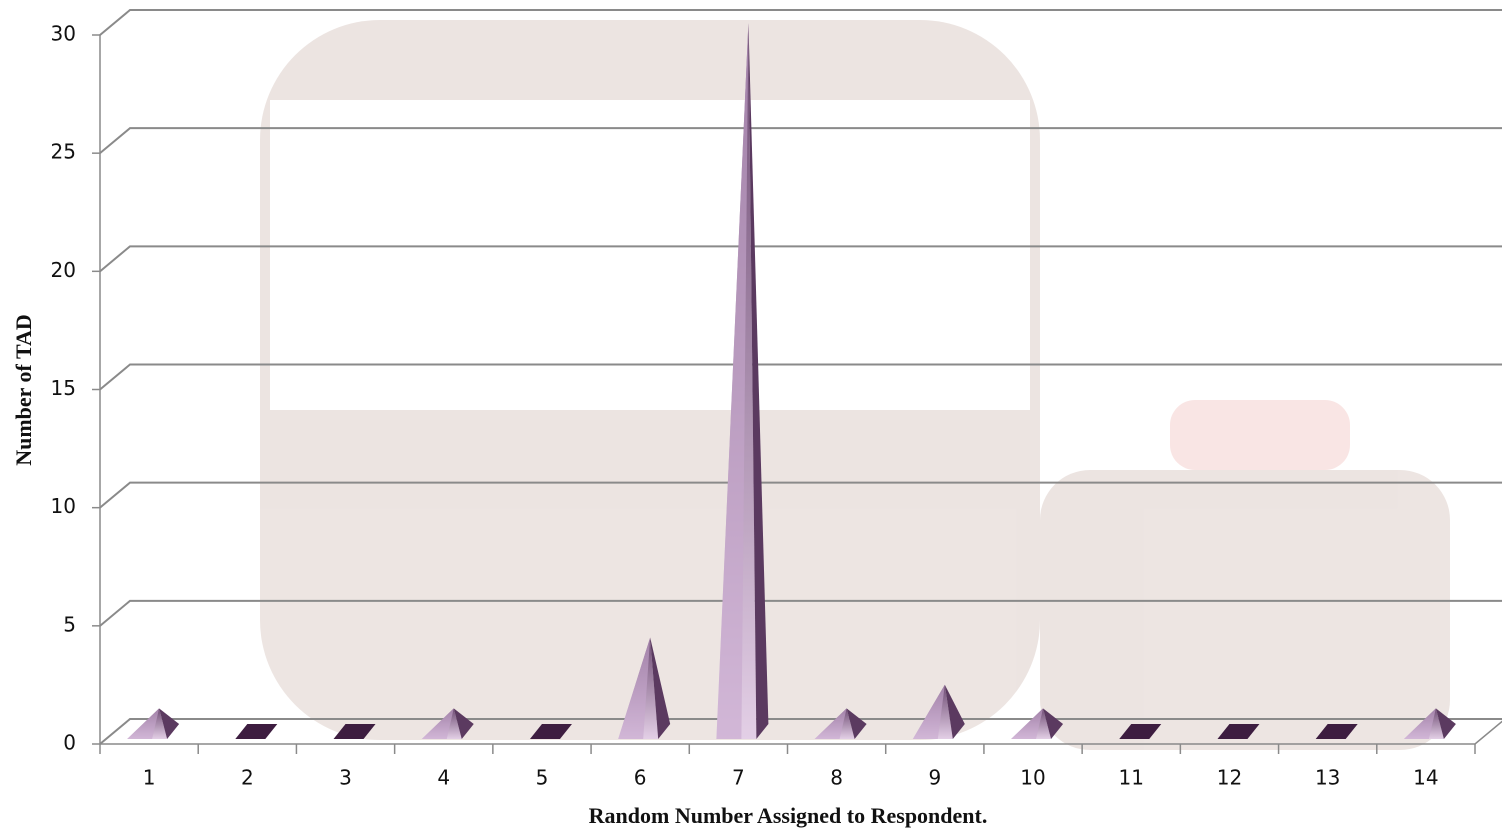 The image size is (1502, 833). Describe the element at coordinates (640, 778) in the screenshot. I see `x-tick-label: 6` at that location.